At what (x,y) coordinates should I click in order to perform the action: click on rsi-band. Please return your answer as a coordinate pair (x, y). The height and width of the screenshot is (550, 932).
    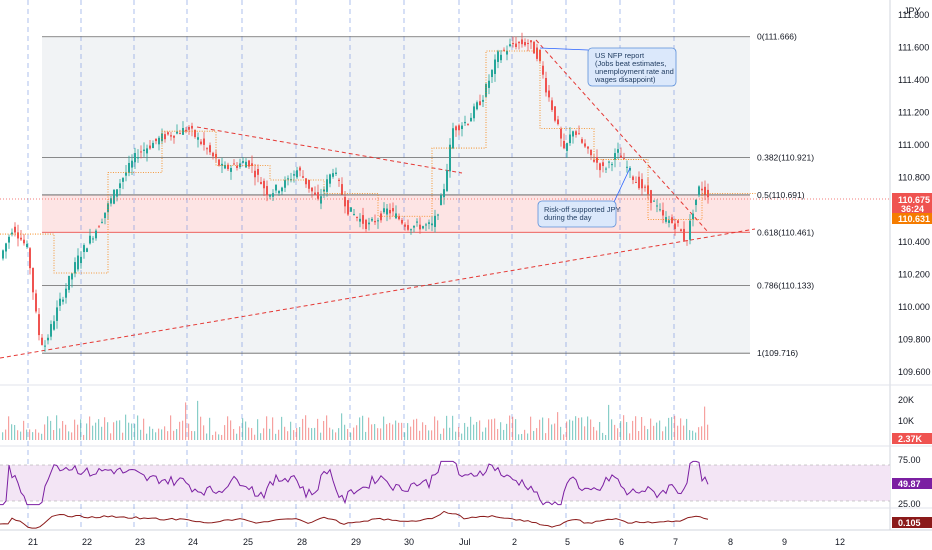
    Looking at the image, I should click on (445, 483).